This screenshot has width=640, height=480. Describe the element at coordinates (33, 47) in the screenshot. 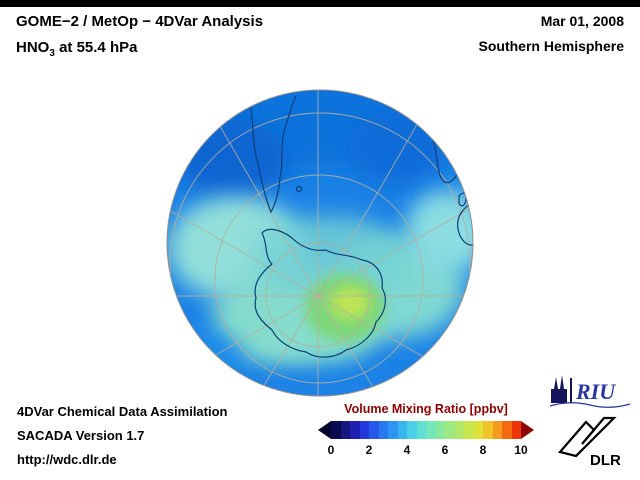

I see `species-label: HNO` at that location.